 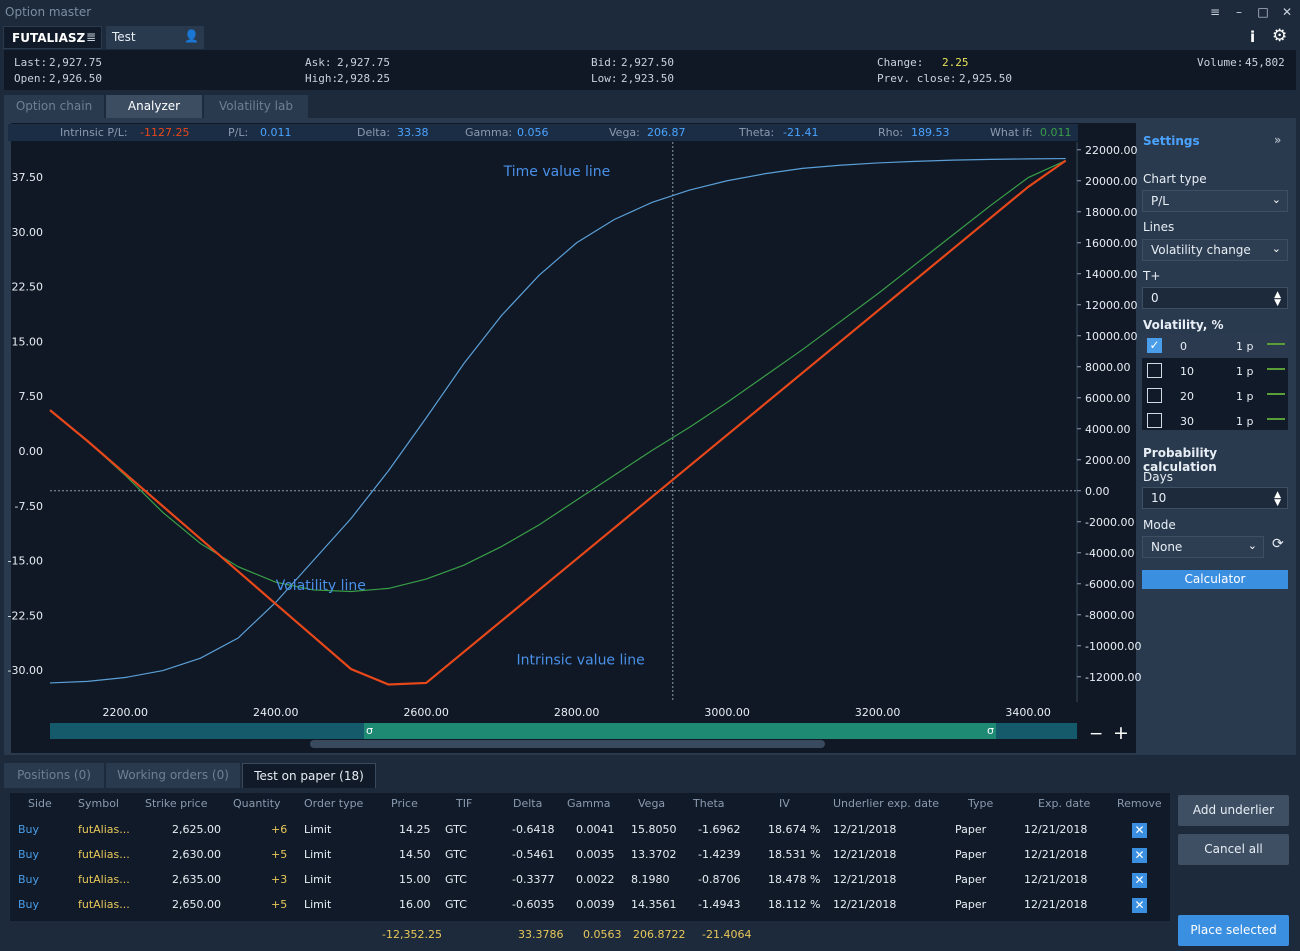 I want to click on symbol-tab: FUTALIASZ ≣, so click(x=52, y=37).